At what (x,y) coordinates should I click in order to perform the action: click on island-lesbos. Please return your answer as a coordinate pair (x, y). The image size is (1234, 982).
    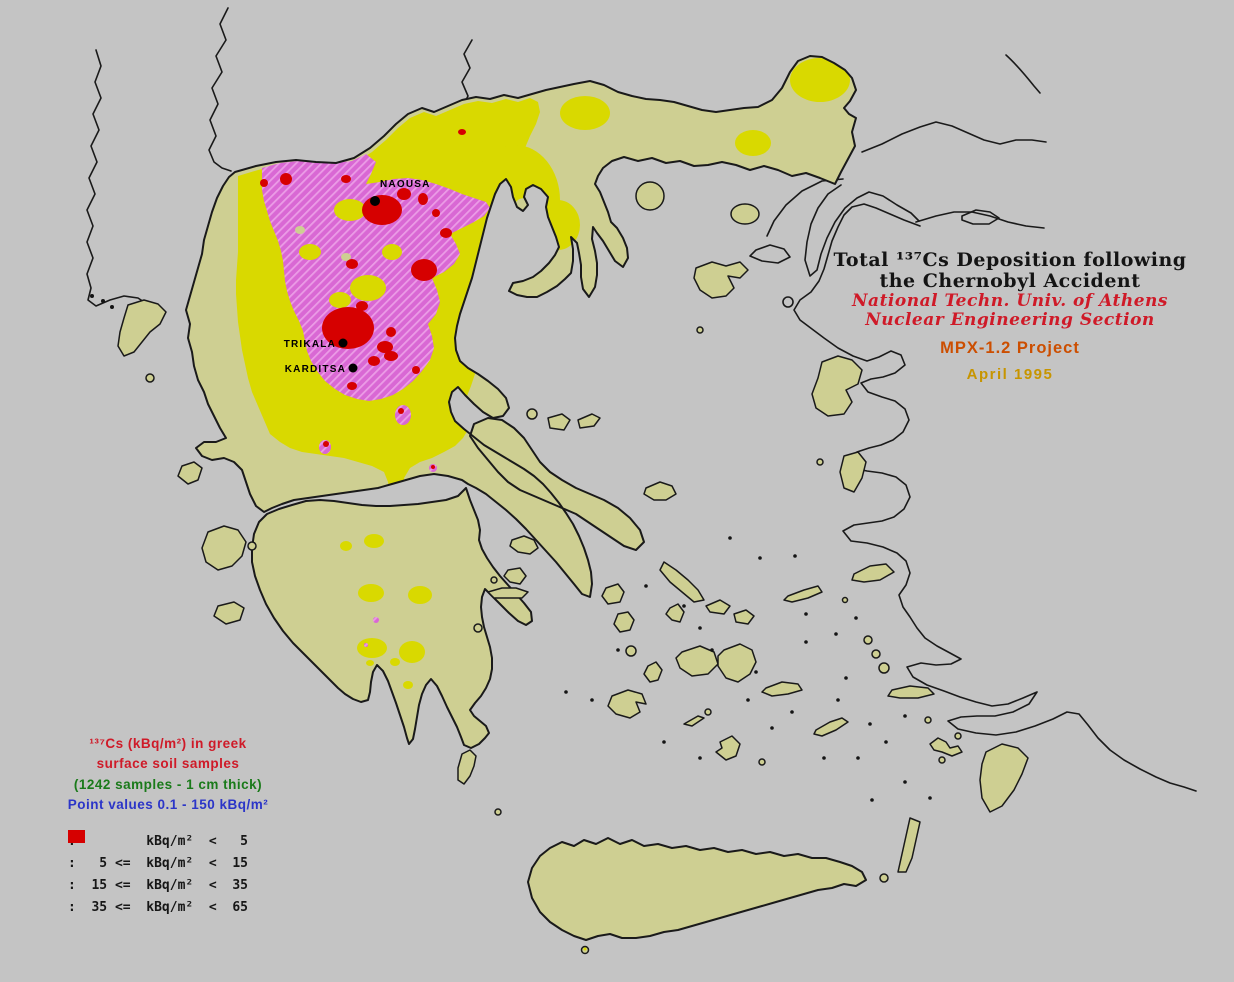
    Looking at the image, I should click on (837, 386).